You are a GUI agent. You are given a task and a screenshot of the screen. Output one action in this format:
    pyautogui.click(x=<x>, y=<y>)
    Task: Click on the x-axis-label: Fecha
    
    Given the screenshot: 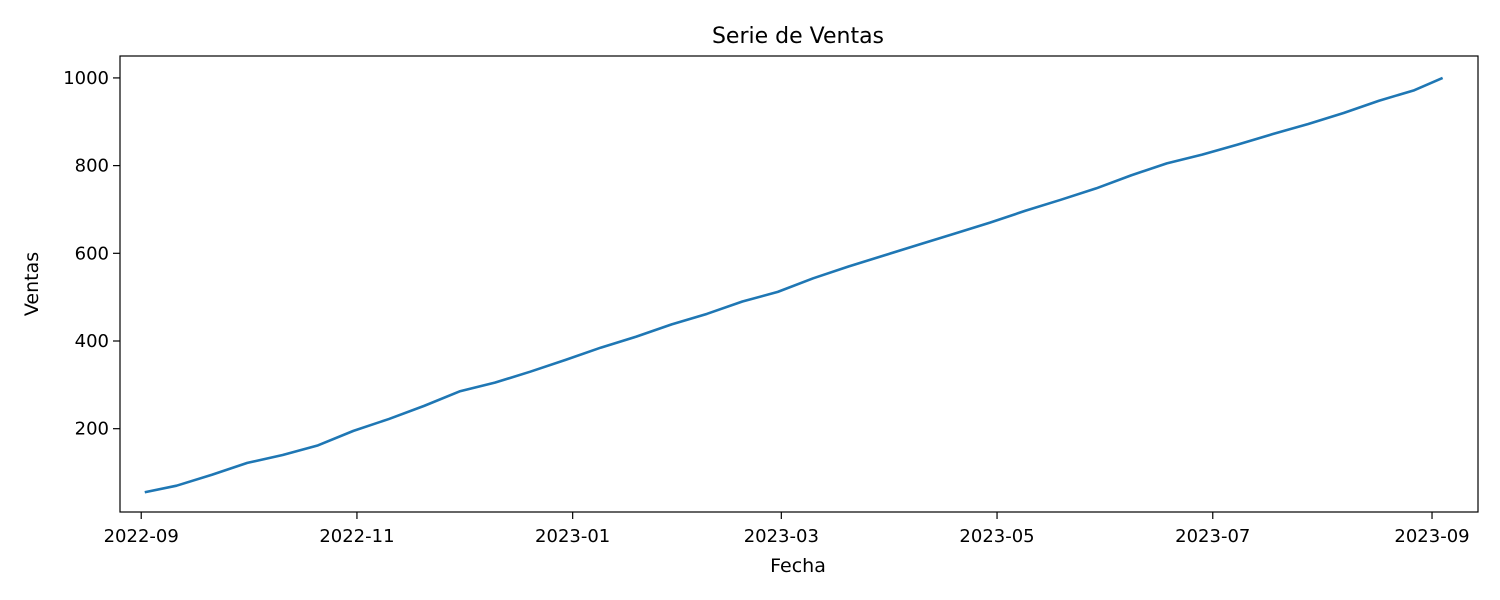 What is the action you would take?
    pyautogui.click(x=798, y=566)
    